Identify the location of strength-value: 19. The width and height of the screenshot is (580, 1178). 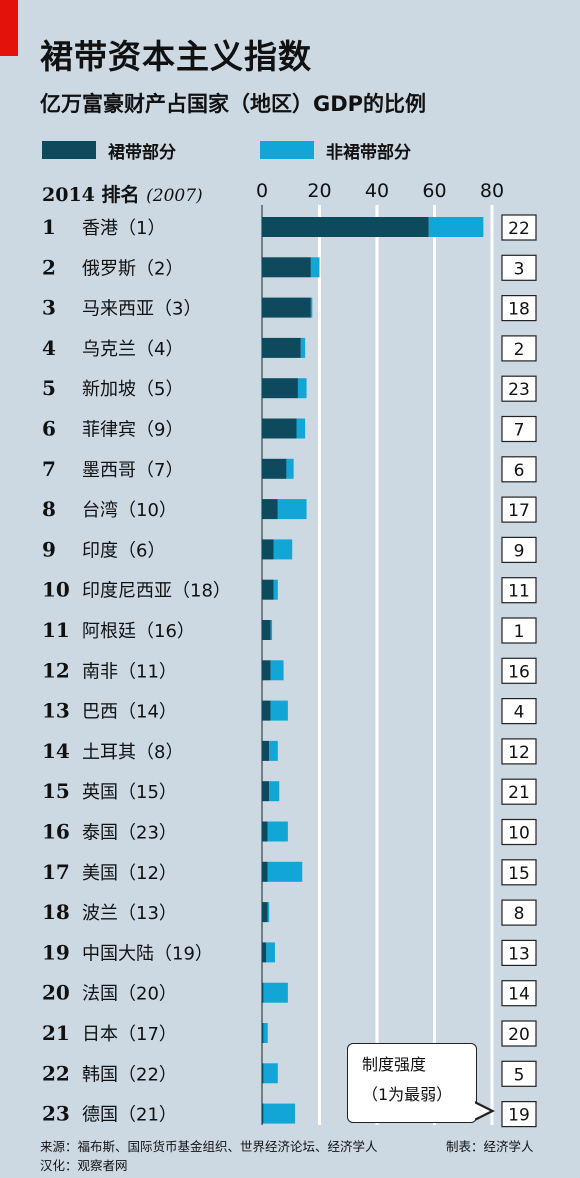
(519, 1116).